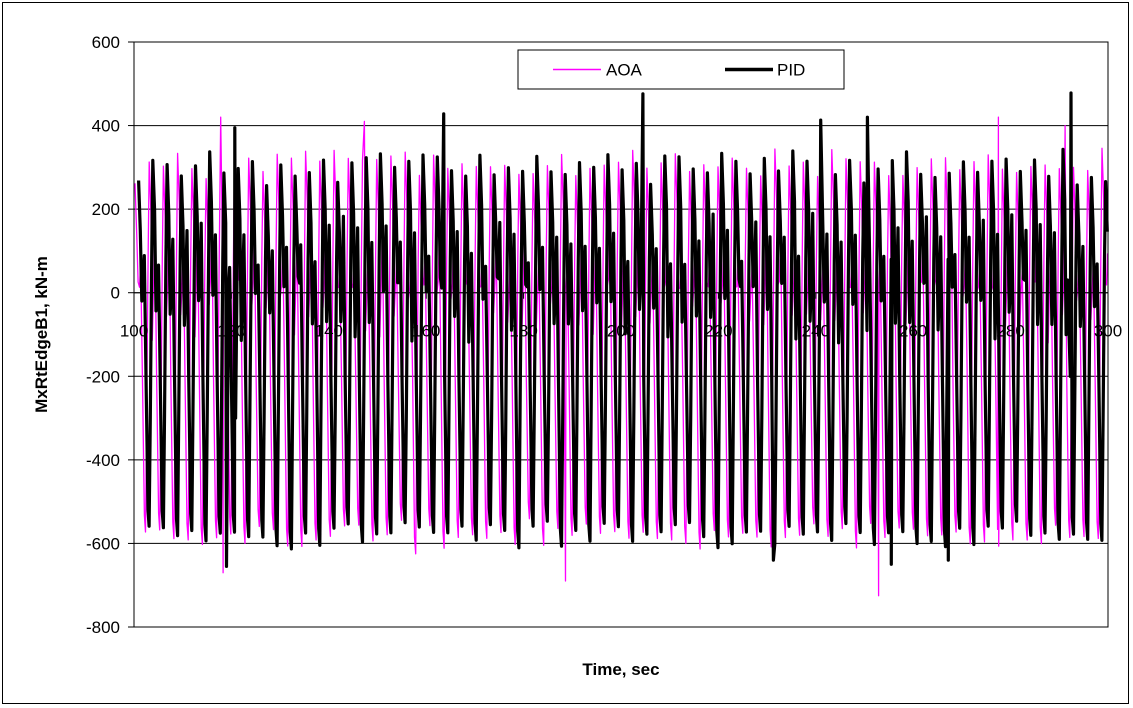  What do you see at coordinates (718, 331) in the screenshot?
I see `x-tick-label: 220` at bounding box center [718, 331].